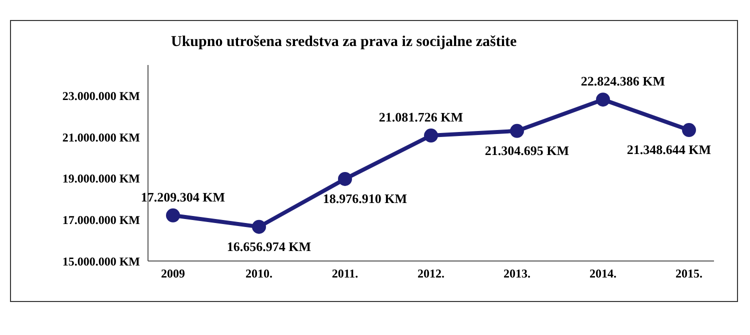 The width and height of the screenshot is (750, 335). What do you see at coordinates (269, 246) in the screenshot?
I see `data-label: 16.656.974 KM` at bounding box center [269, 246].